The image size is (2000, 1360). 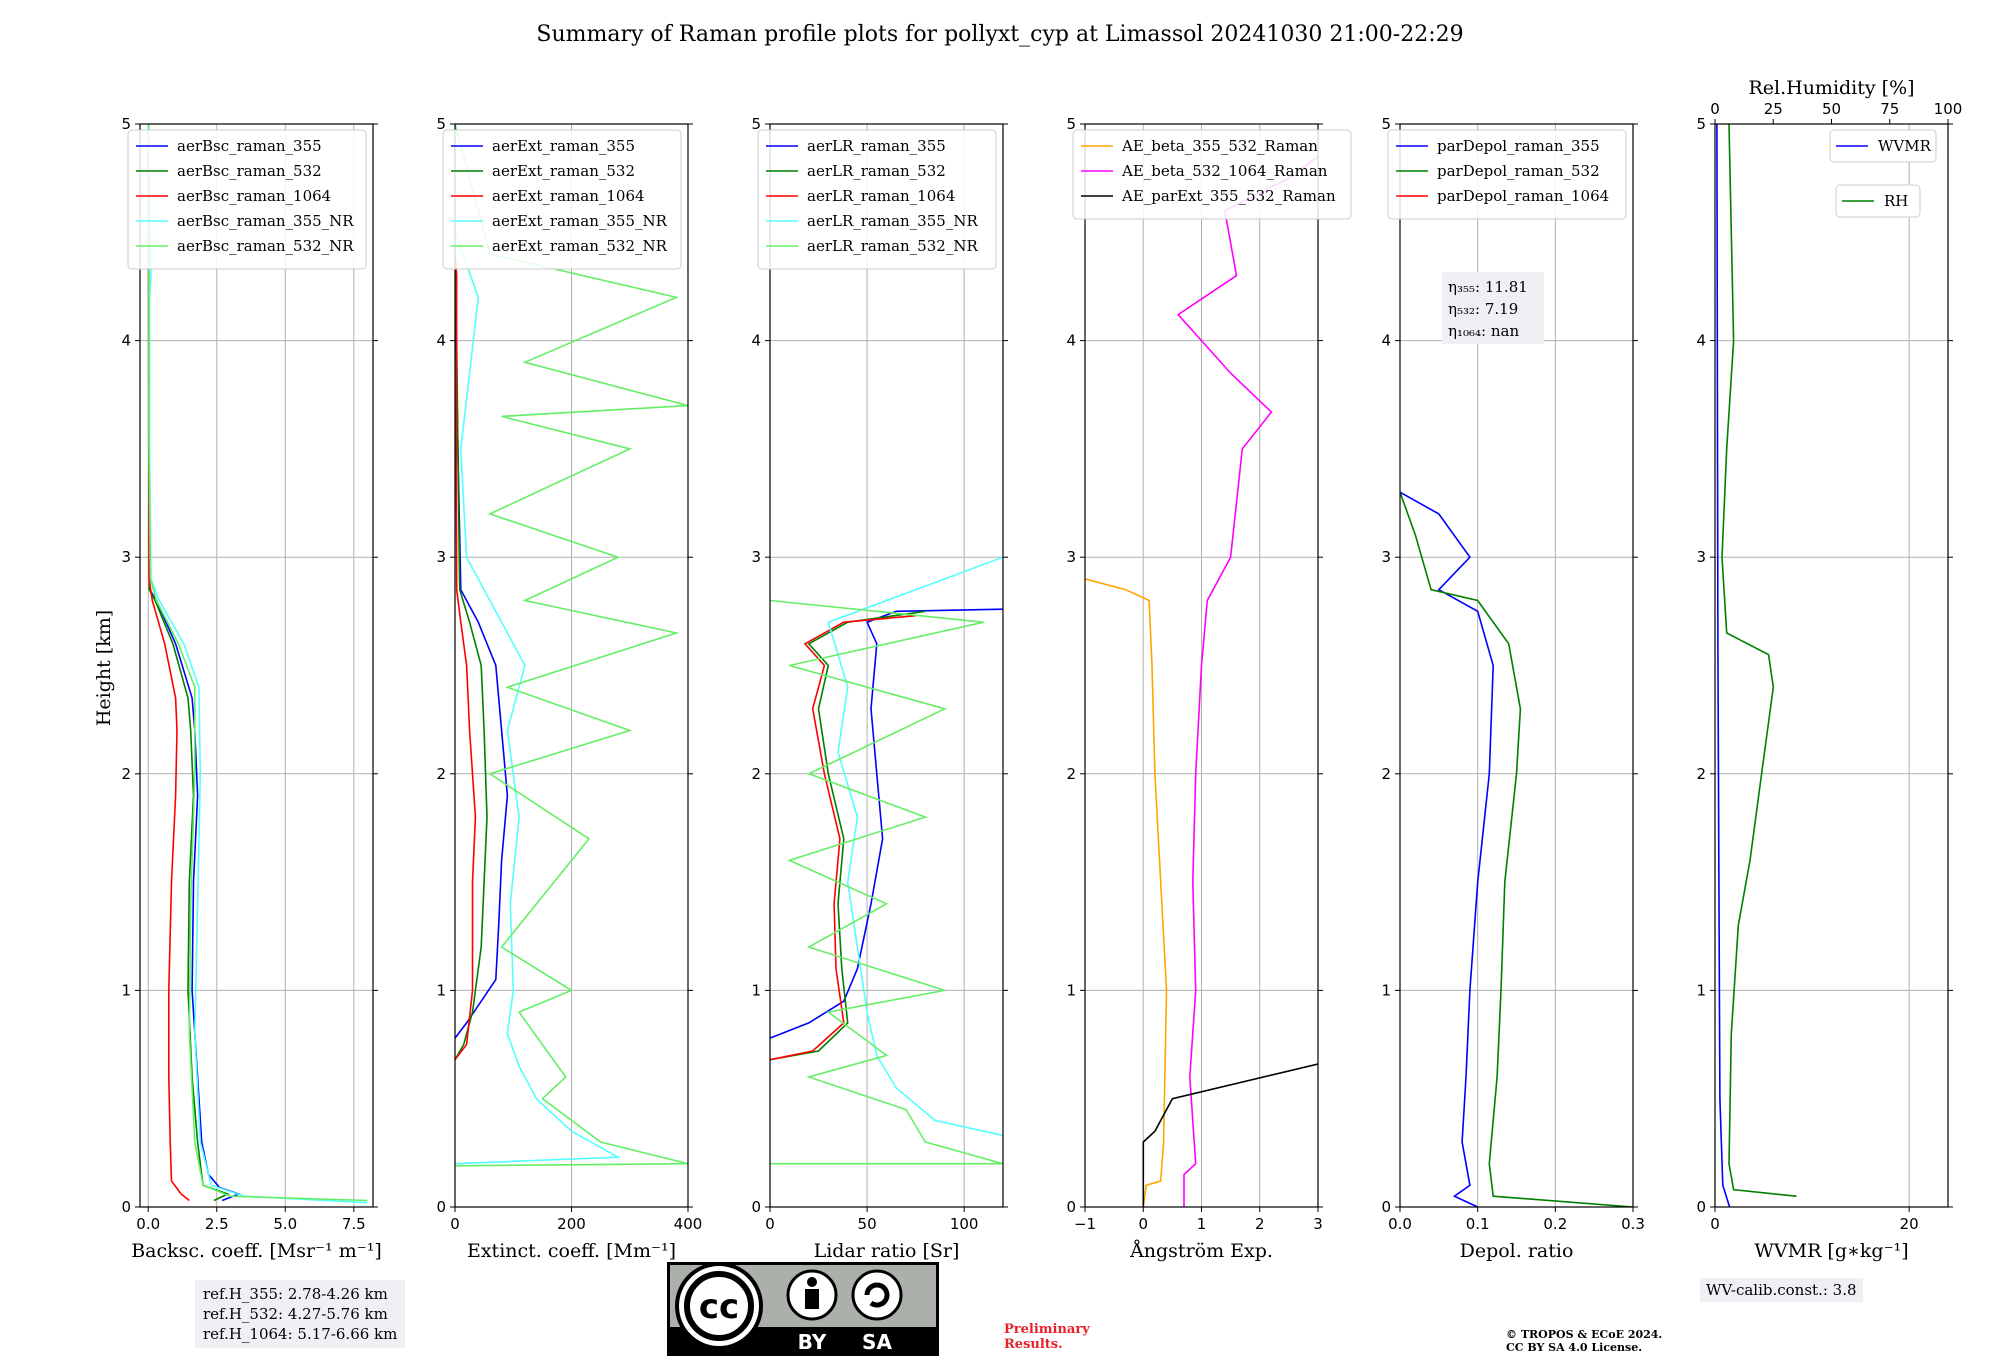 What do you see at coordinates (563, 171) in the screenshot?
I see `legend-entry: aerExt_raman_532` at bounding box center [563, 171].